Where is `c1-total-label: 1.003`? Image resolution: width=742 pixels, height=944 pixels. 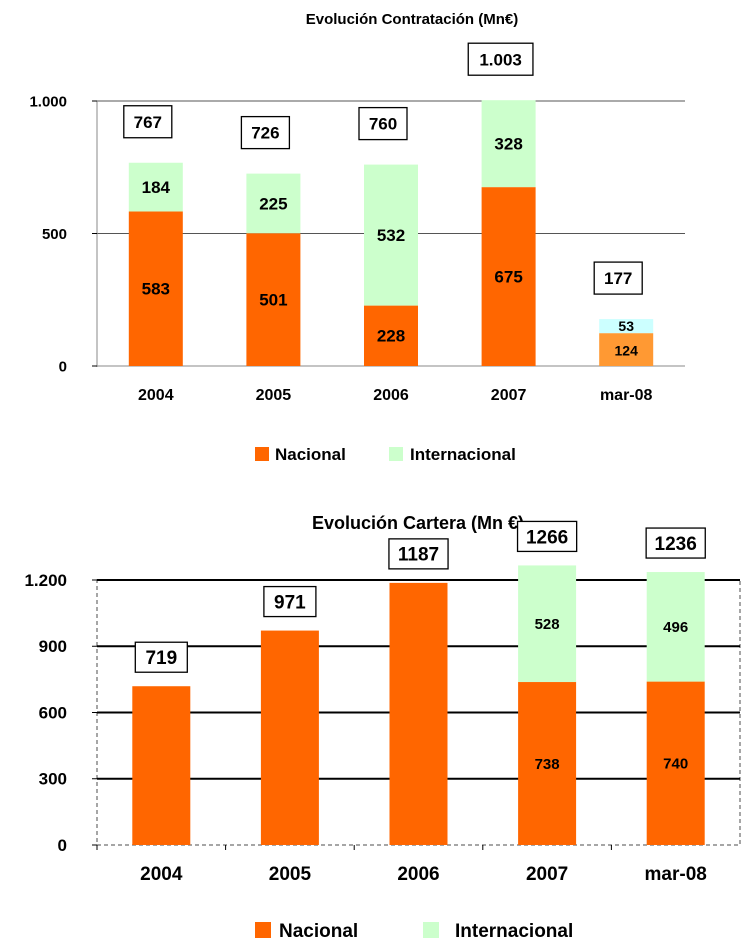 c1-total-label: 1.003 is located at coordinates (500, 59).